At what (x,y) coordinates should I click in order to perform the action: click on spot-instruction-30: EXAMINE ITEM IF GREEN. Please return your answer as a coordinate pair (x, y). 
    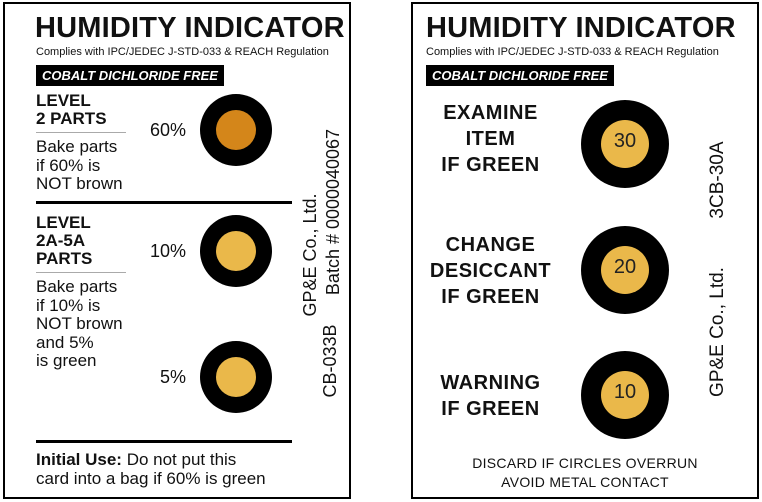
    Looking at the image, I should click on (490, 139).